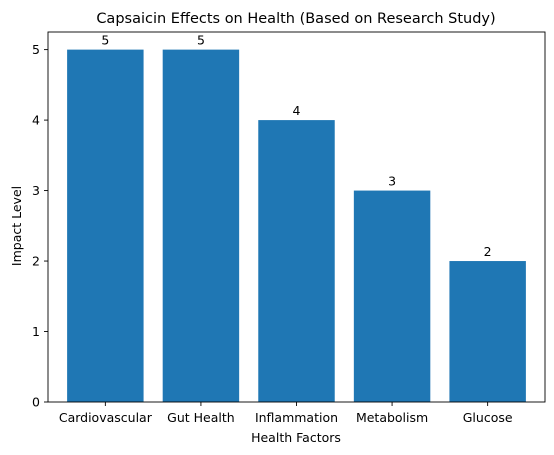 Image resolution: width=554 pixels, height=455 pixels. Describe the element at coordinates (296, 417) in the screenshot. I see `x-tick-label: Inflammation` at that location.